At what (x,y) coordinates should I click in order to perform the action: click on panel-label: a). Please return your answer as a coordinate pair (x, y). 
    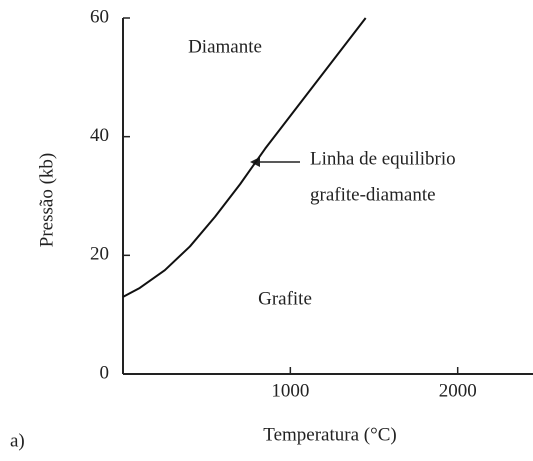
    Looking at the image, I should click on (17, 440).